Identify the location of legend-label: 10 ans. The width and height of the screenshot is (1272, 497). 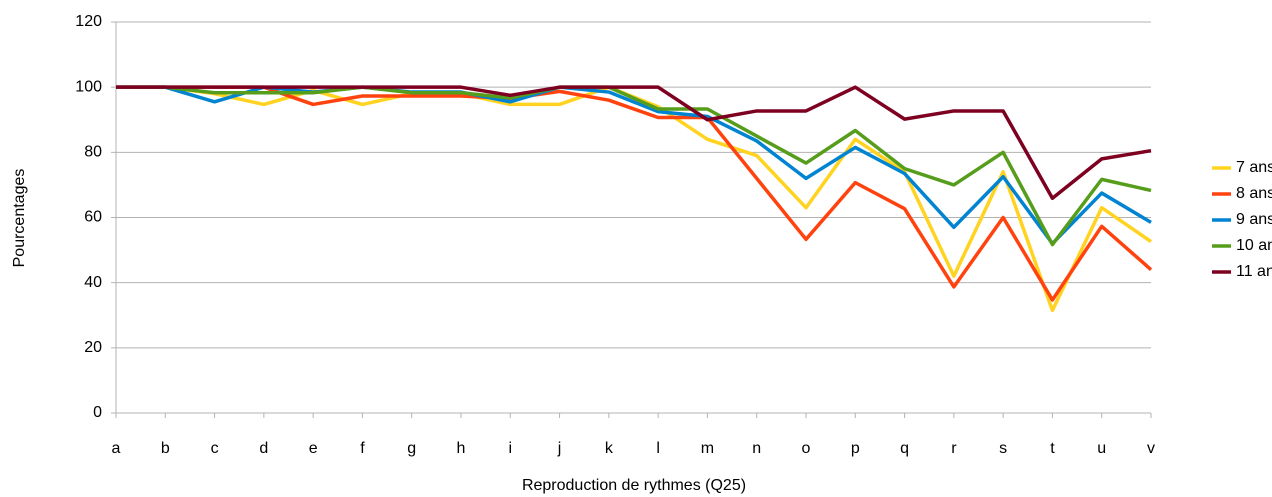
(1254, 245).